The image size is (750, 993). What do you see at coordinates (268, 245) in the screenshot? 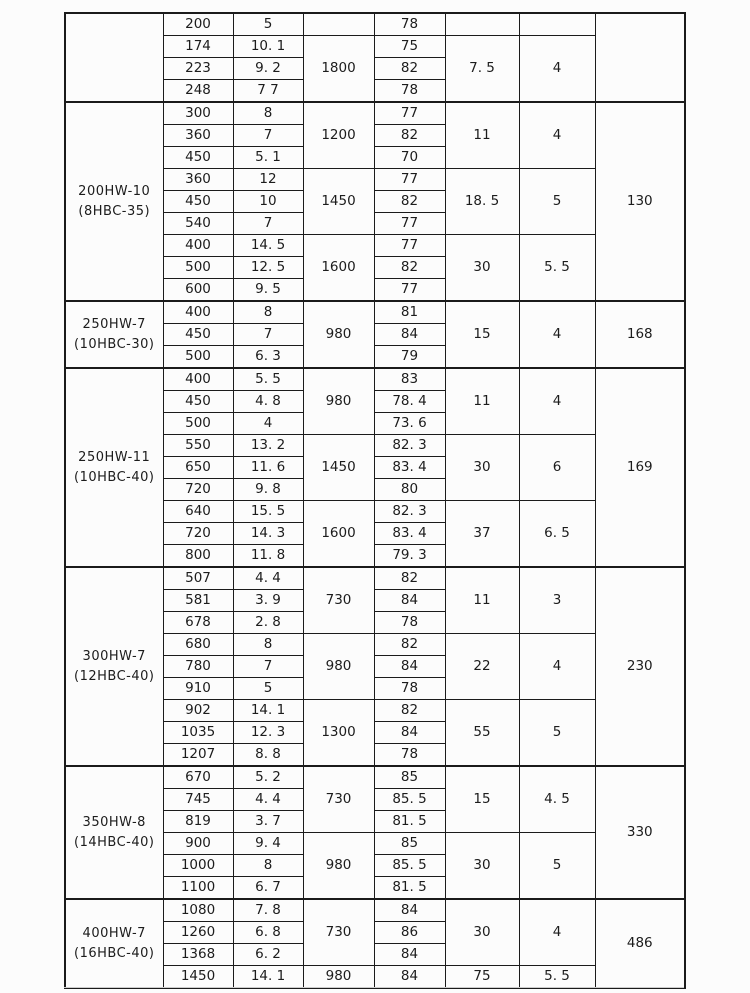
I see `head-cell: 14. 5` at bounding box center [268, 245].